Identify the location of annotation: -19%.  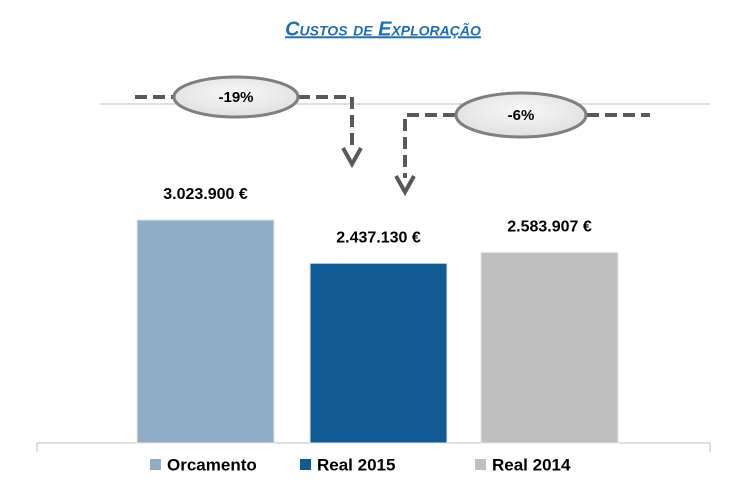
(235, 97).